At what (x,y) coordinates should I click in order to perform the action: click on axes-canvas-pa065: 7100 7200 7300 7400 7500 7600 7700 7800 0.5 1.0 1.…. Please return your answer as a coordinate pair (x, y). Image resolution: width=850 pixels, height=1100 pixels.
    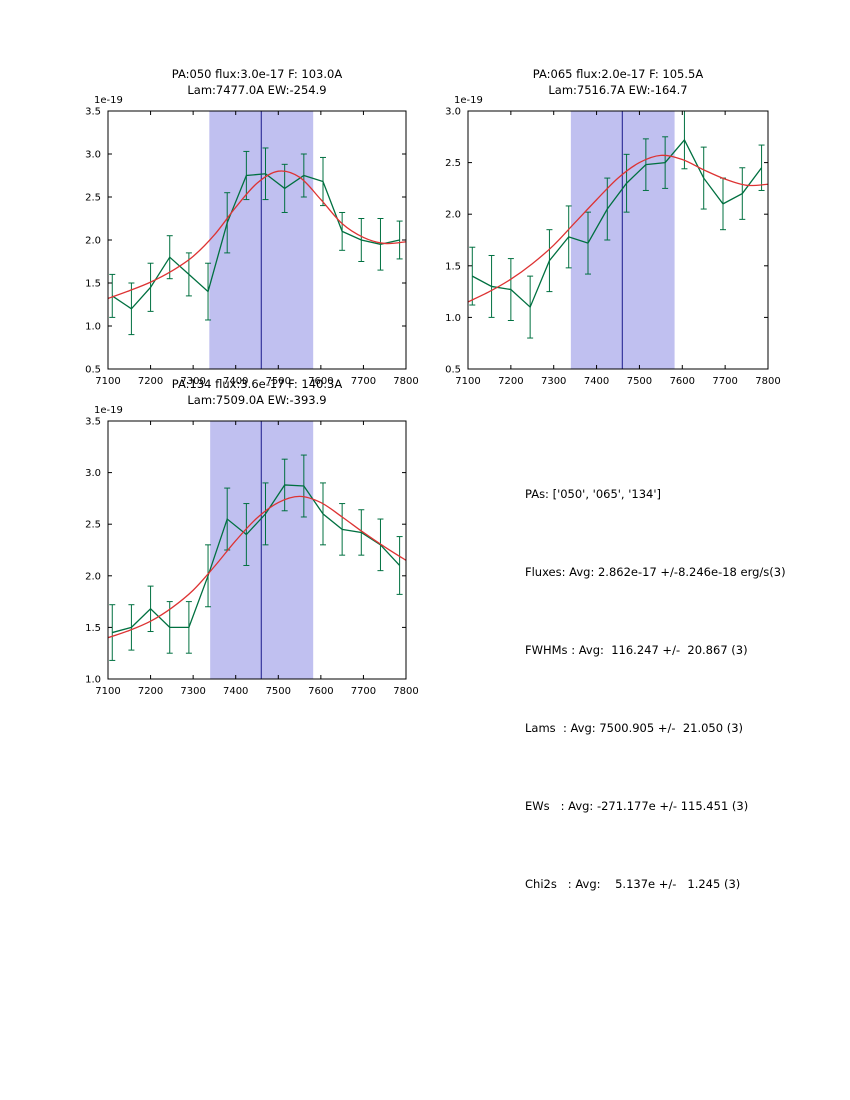
    Looking at the image, I should click on (613, 247).